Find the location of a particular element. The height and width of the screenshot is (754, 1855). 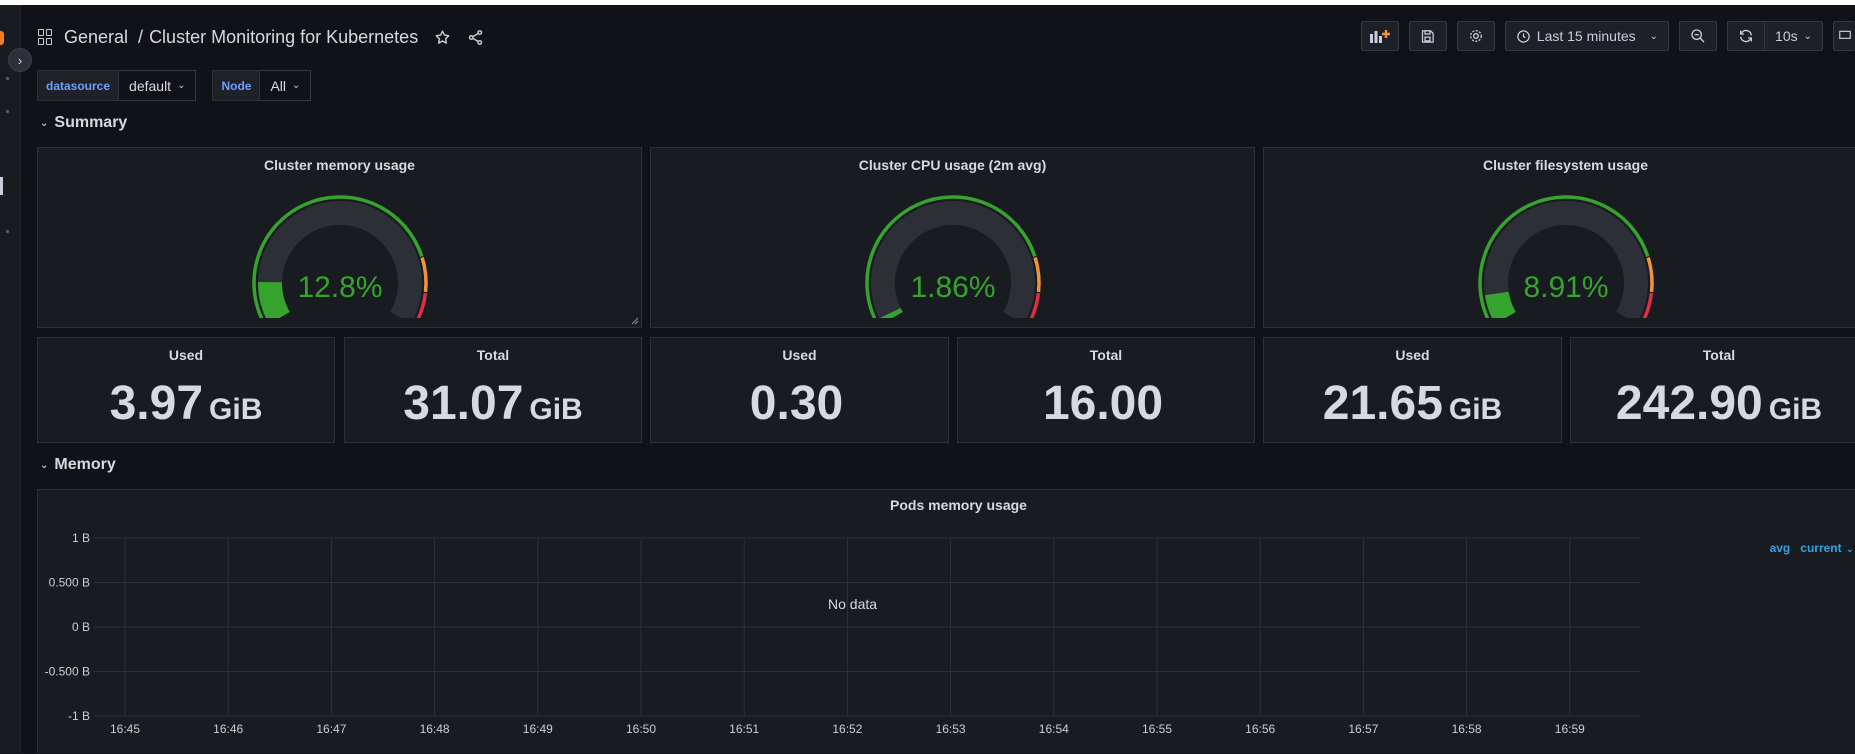

x-tick-label: 16:55 is located at coordinates (1157, 729).